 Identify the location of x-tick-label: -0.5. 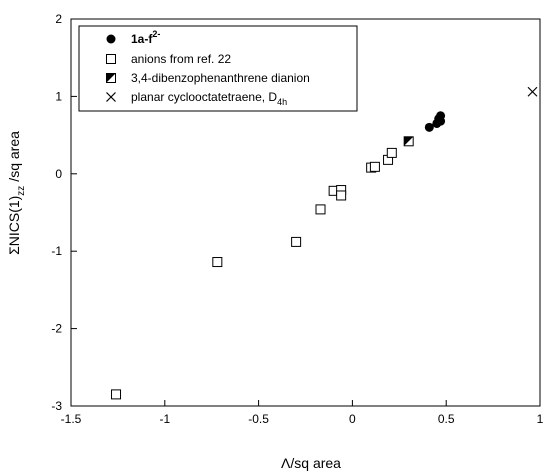
(258, 419).